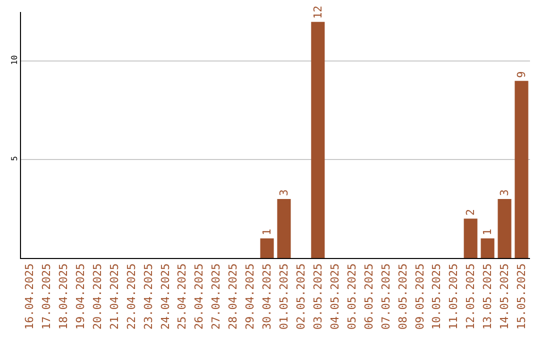  Describe the element at coordinates (505, 296) in the screenshot. I see `x-tick-label: 14.05.2025` at that location.